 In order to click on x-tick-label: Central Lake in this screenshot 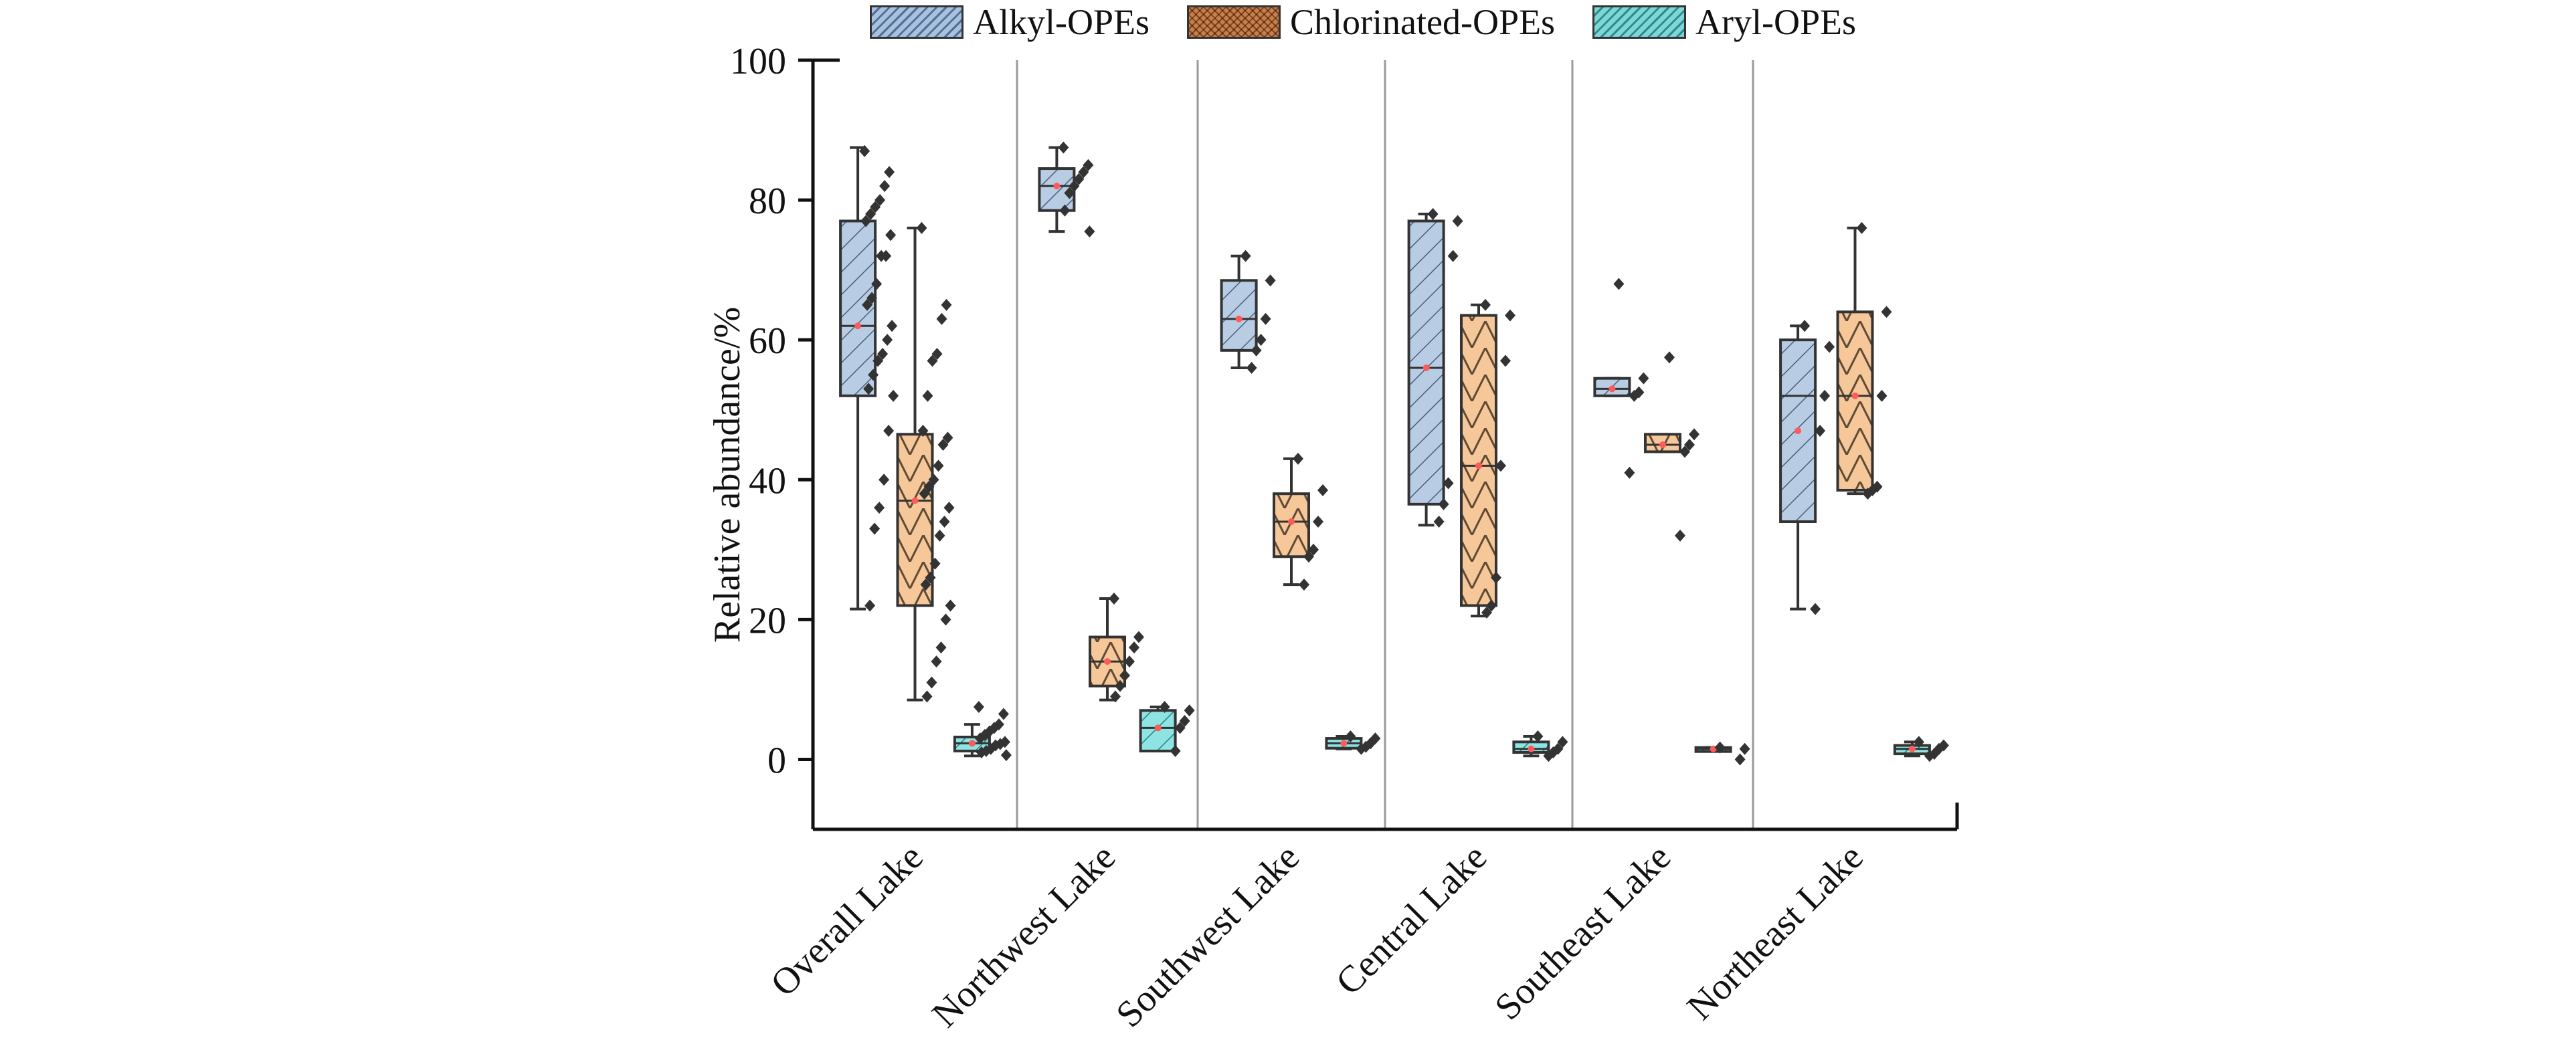, I will do `click(1411, 919)`.